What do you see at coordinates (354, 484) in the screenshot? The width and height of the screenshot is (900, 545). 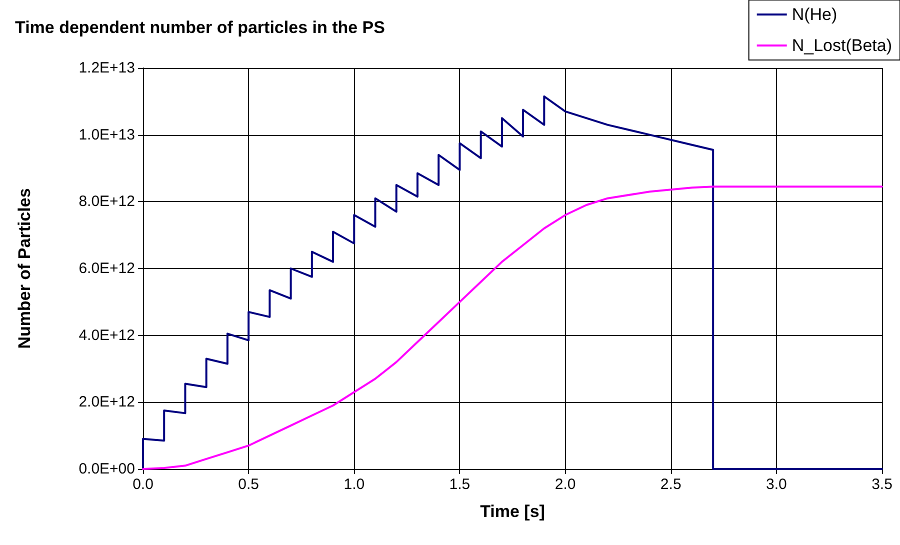 I see `x-tick-label: 1.0` at bounding box center [354, 484].